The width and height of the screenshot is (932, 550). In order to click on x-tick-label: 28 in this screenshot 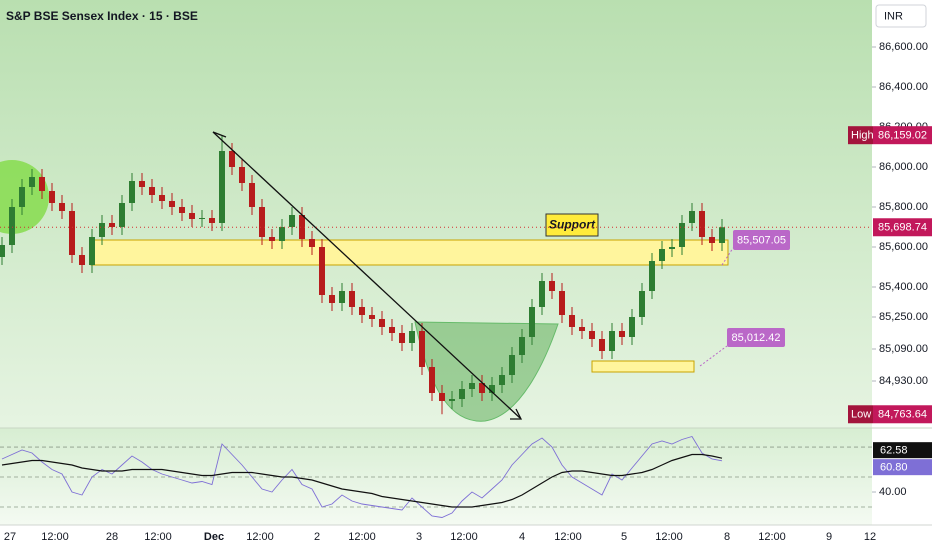, I will do `click(112, 537)`.